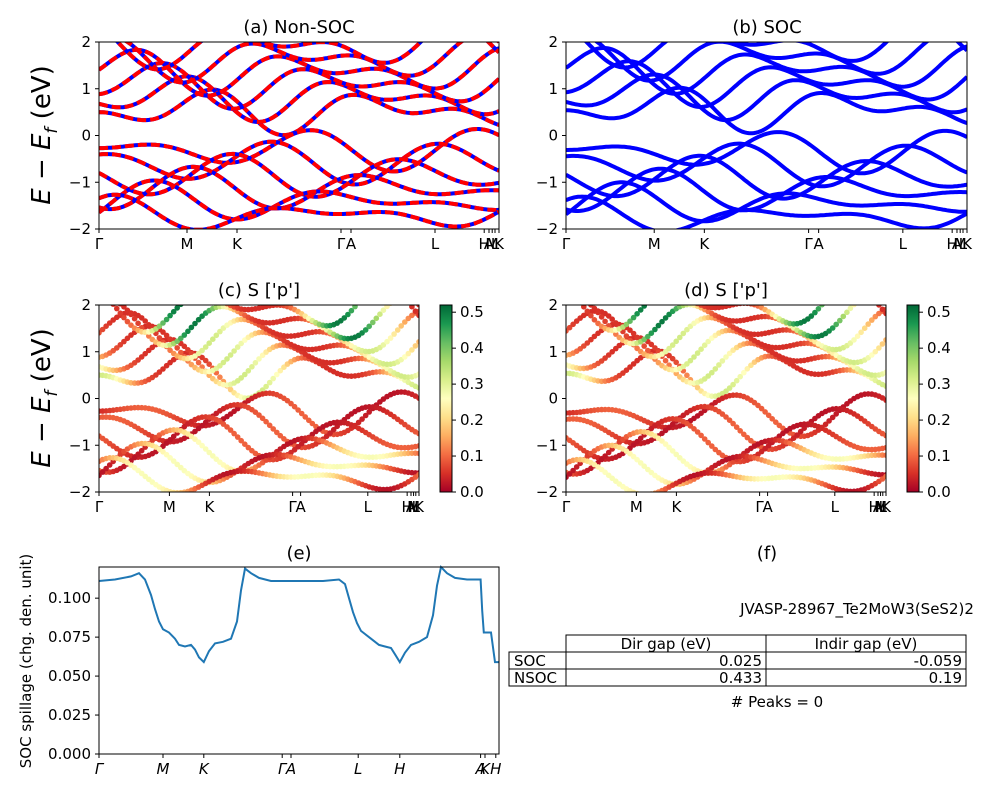 Image resolution: width=1000 pixels, height=800 pixels. Describe the element at coordinates (553, 89) in the screenshot. I see `ytick-label: 1` at that location.